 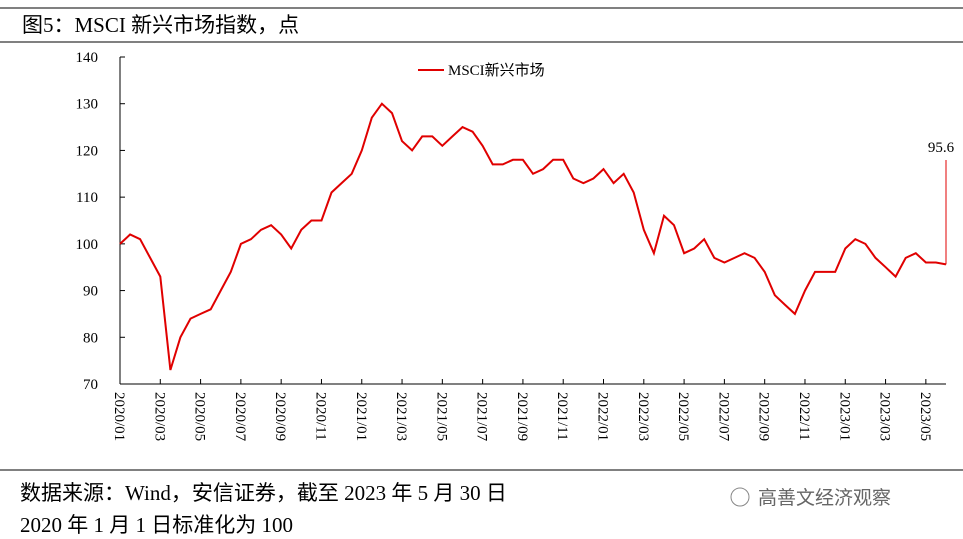 What do you see at coordinates (885, 416) in the screenshot?
I see `x-tick-label: 2023/03` at bounding box center [885, 416].